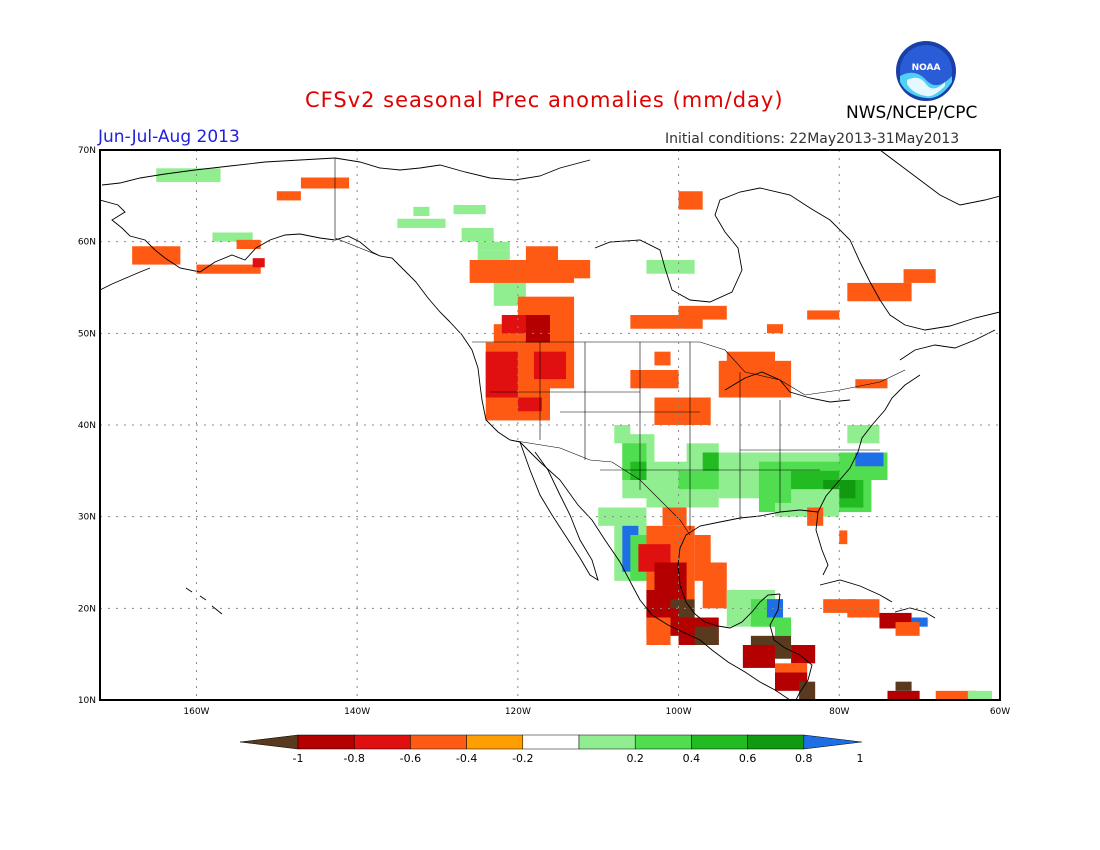  I want to click on latitude-label: 30N, so click(87, 518).